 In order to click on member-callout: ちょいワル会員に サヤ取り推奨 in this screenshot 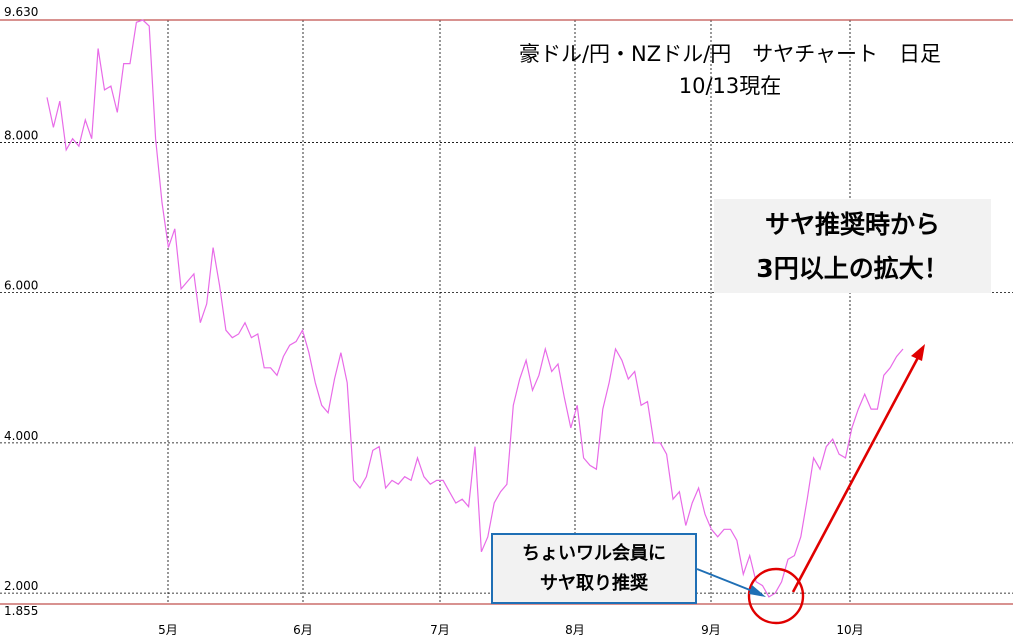, I will do `click(594, 568)`.